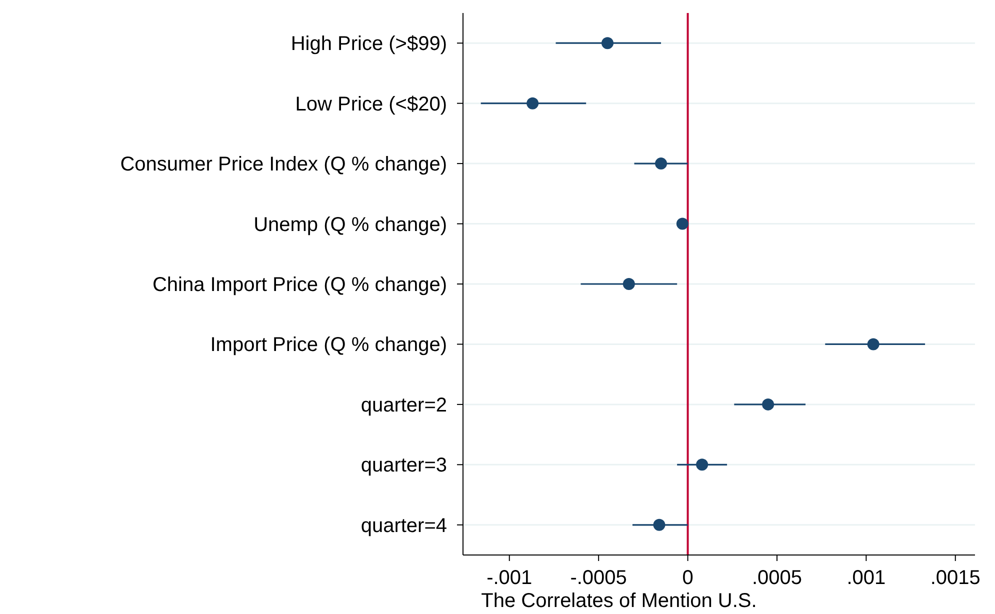 Image resolution: width=995 pixels, height=614 pixels. Describe the element at coordinates (328, 345) in the screenshot. I see `y-tick-label: Import Price (Q % change)` at that location.